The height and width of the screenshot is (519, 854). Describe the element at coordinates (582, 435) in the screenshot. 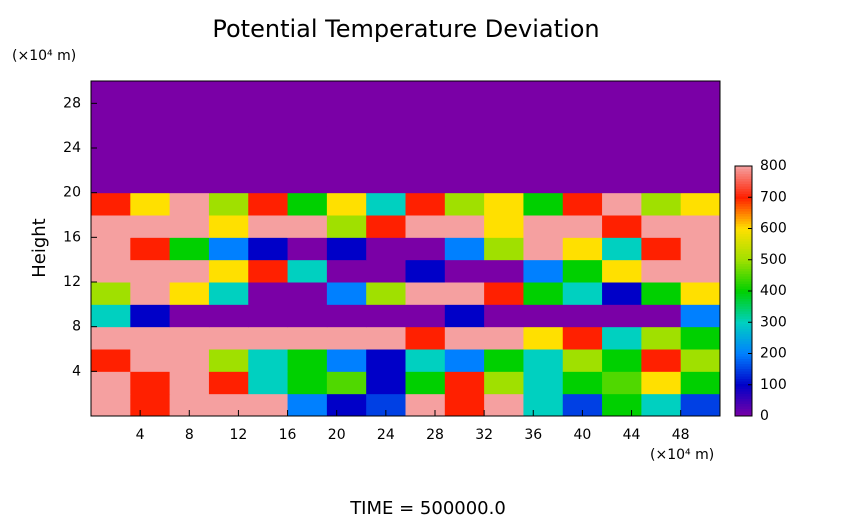

I see `x-tick-label: 40` at that location.